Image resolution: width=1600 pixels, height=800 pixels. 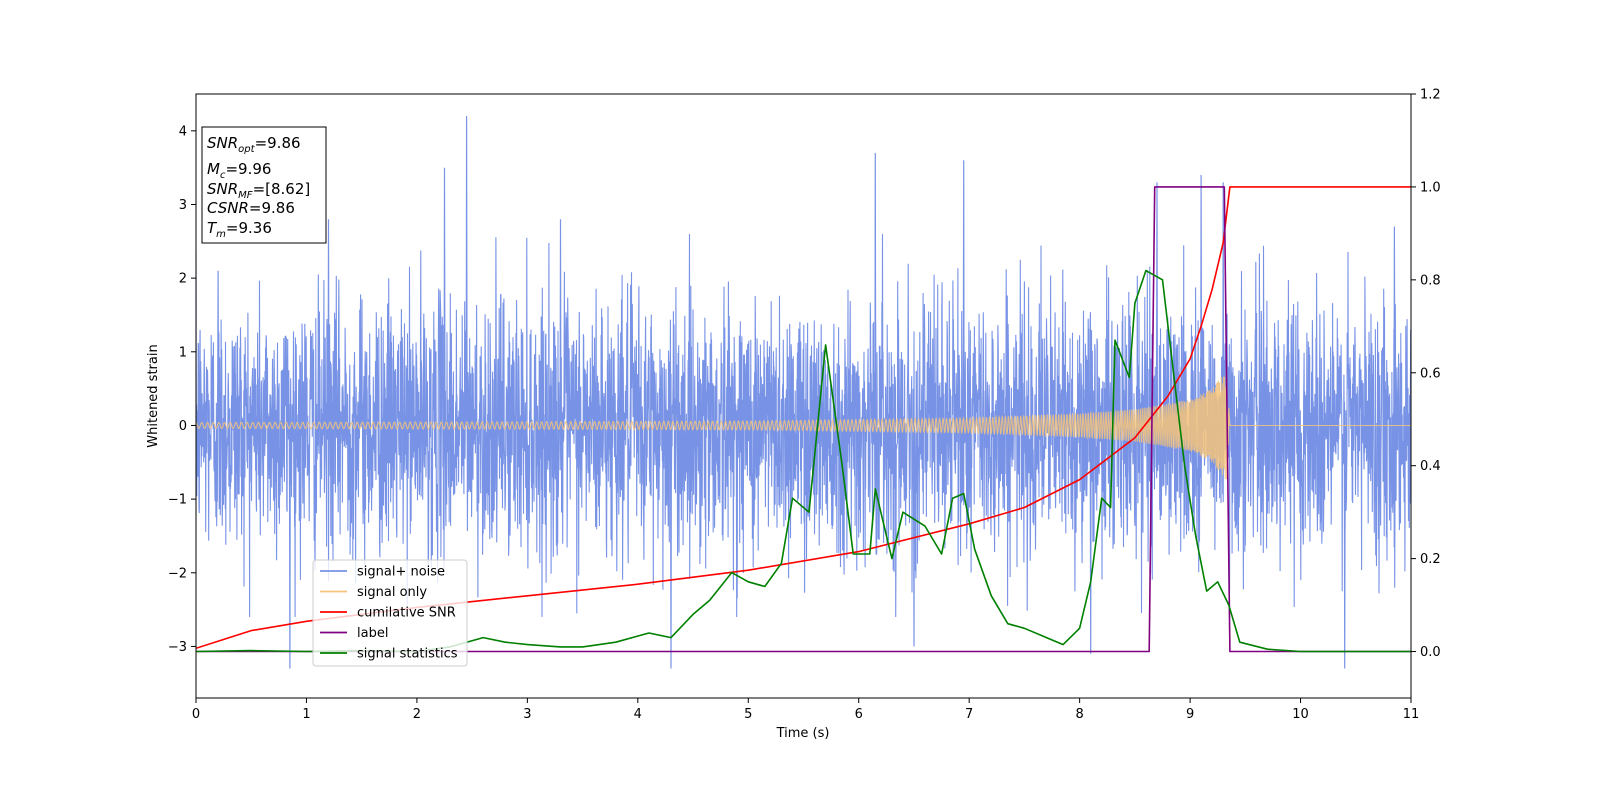 I want to click on y-tick-label-right: 0.2, so click(x=1430, y=559).